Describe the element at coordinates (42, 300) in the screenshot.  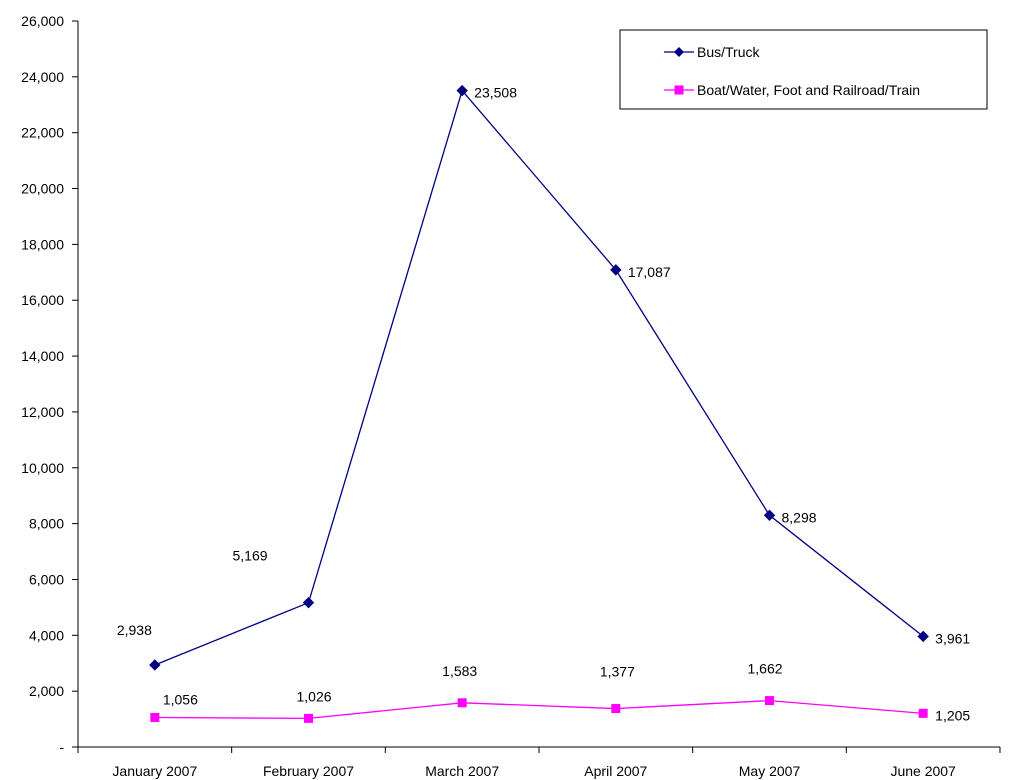
I see `y-tick-label: 16,000` at that location.